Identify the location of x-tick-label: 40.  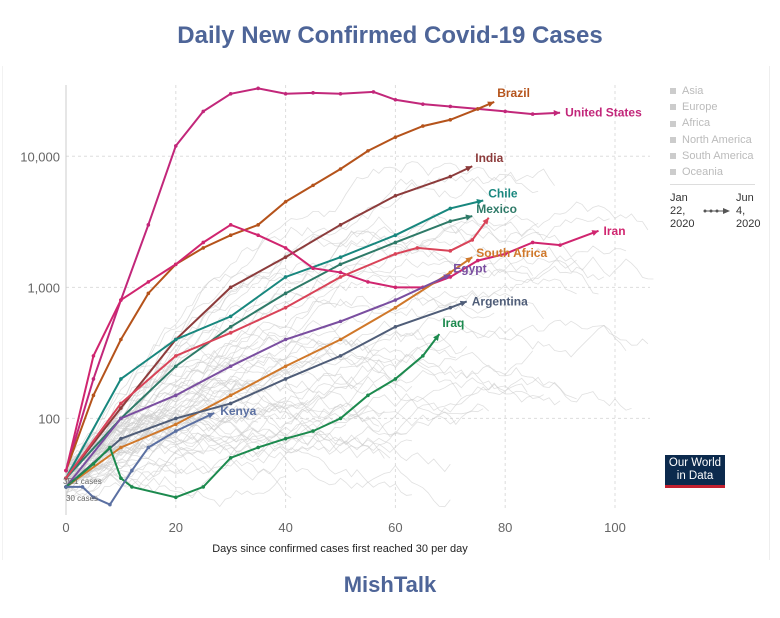
(285, 527).